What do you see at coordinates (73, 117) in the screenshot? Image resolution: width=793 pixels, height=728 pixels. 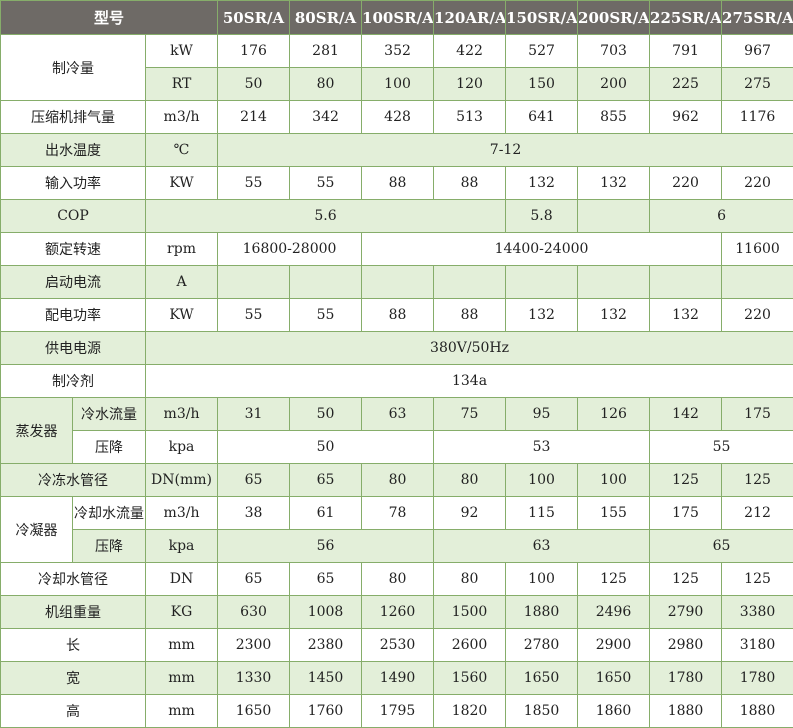 I see `table-cell: 压缩机排气量` at bounding box center [73, 117].